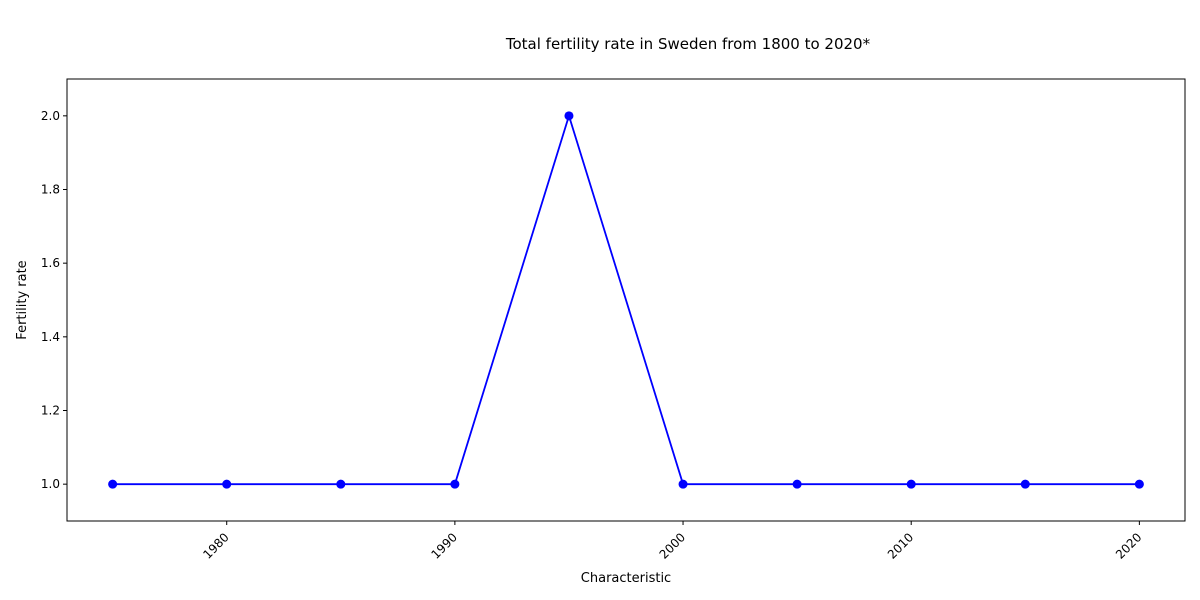 Image resolution: width=1200 pixels, height=600 pixels. What do you see at coordinates (443, 545) in the screenshot?
I see `x-tick-label: 1990` at bounding box center [443, 545].